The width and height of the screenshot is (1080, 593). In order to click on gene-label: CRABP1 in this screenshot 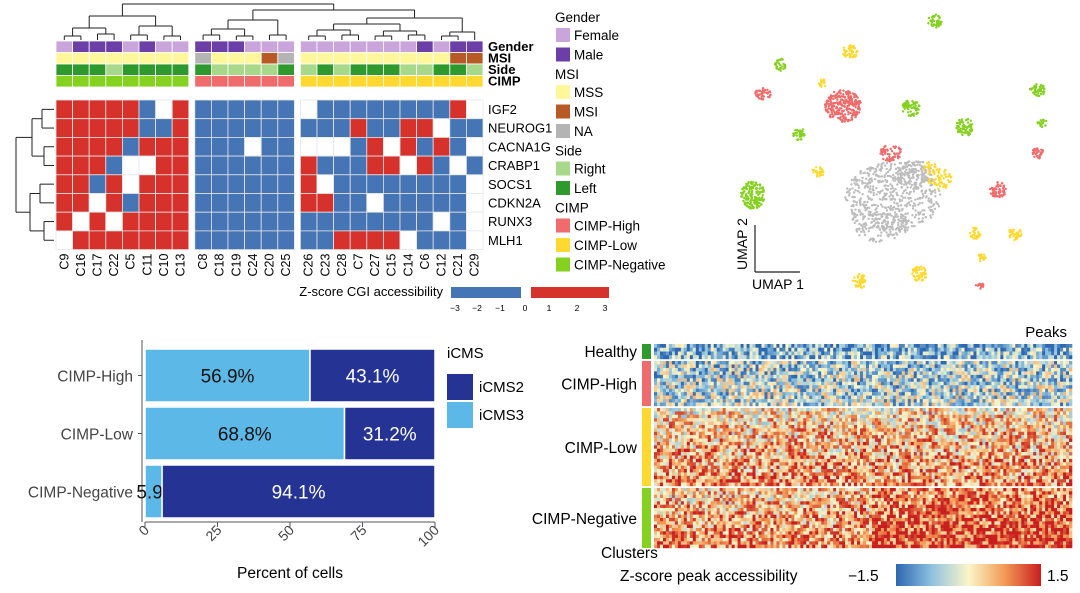, I will do `click(514, 165)`.